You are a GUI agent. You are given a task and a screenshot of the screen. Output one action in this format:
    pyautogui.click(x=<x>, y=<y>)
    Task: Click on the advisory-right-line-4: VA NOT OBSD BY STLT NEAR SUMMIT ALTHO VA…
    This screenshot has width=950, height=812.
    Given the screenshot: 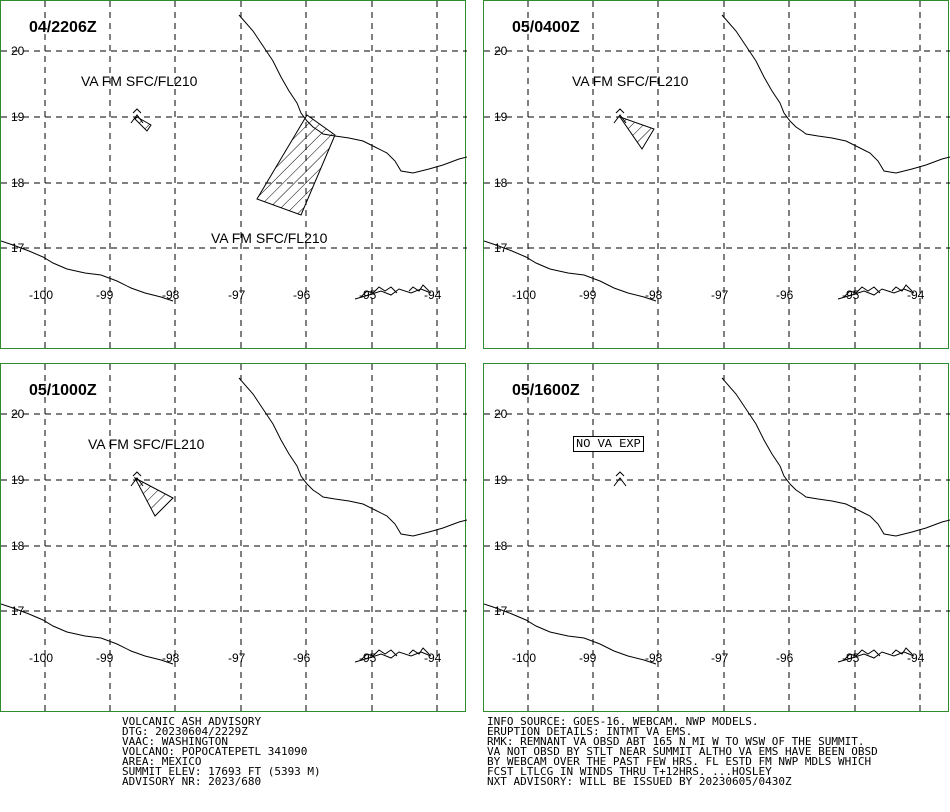 What is the action you would take?
    pyautogui.click(x=682, y=751)
    